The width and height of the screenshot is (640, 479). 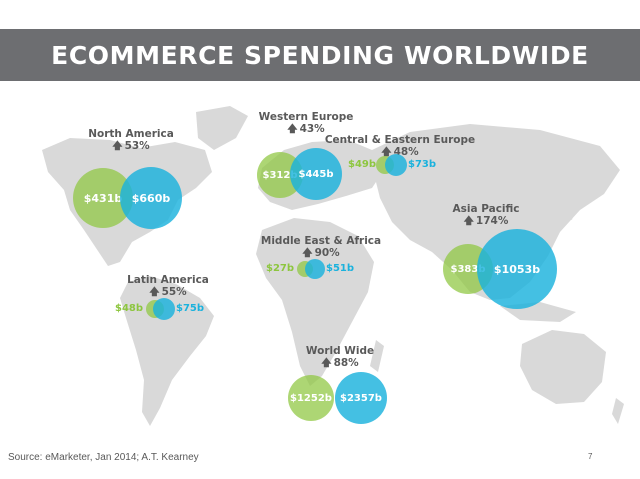 What do you see at coordinates (311, 398) in the screenshot?
I see `bubble-2013-world-wide: $1252b` at bounding box center [311, 398].